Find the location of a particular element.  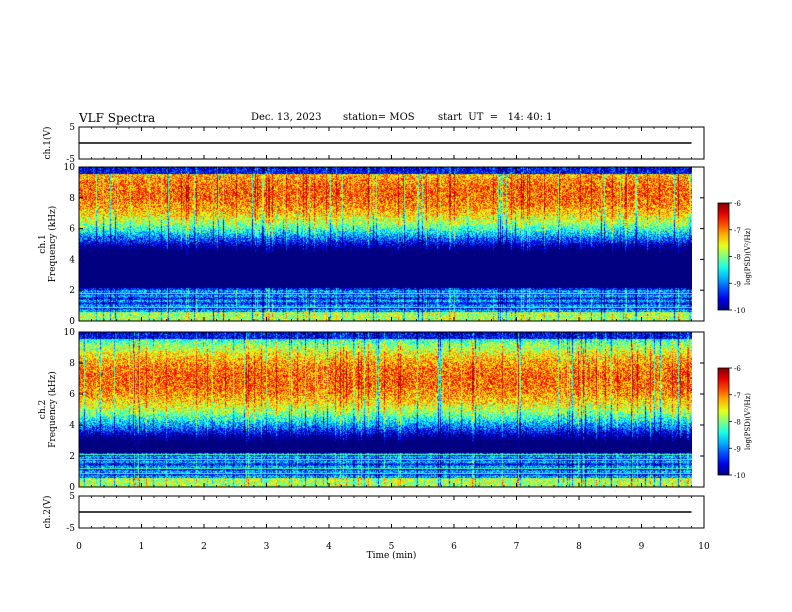

x-tick-label: 7 is located at coordinates (517, 547).